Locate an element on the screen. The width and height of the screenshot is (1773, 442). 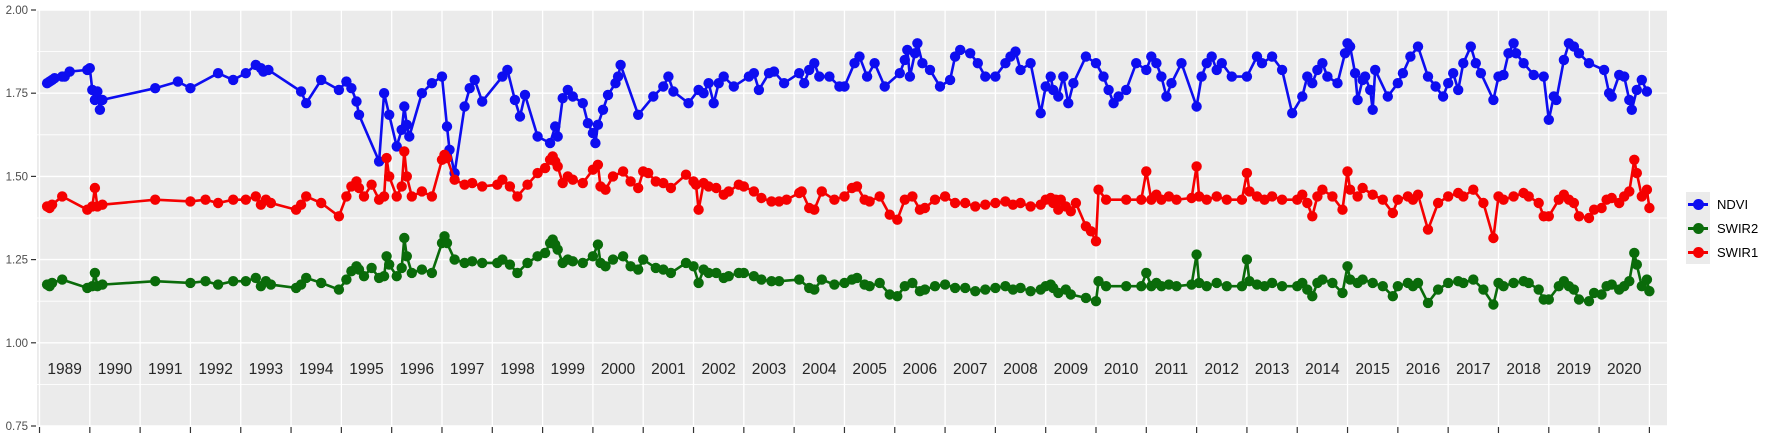
x-axis-label: 2003 is located at coordinates (769, 369).